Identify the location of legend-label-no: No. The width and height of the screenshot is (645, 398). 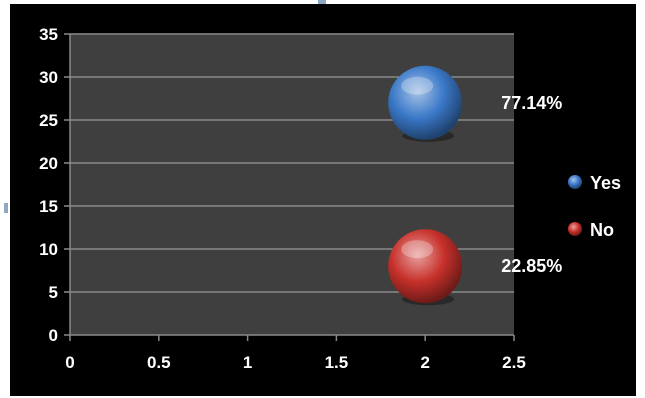
(602, 230).